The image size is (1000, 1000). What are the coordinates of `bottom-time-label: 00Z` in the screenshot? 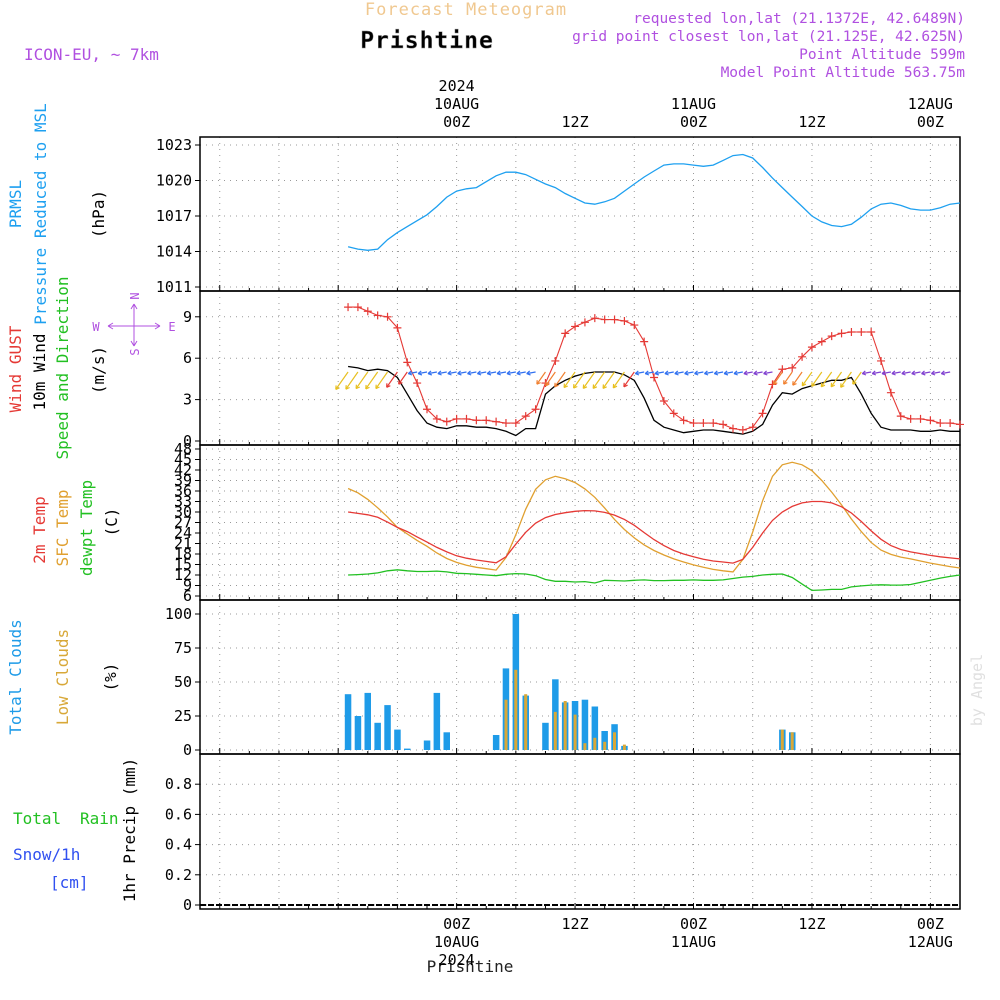 It's located at (693, 924).